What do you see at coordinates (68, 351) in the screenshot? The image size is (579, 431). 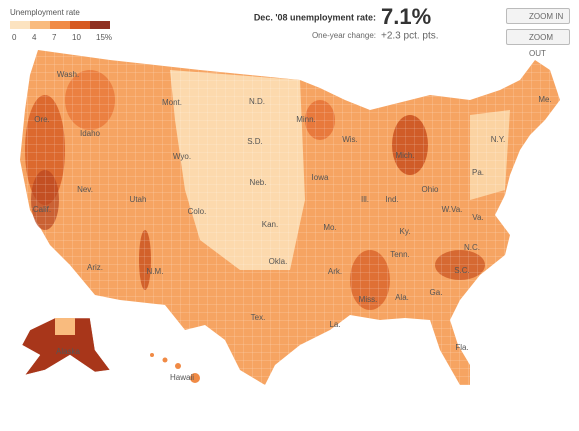 I see `state-label: Alaska` at bounding box center [68, 351].